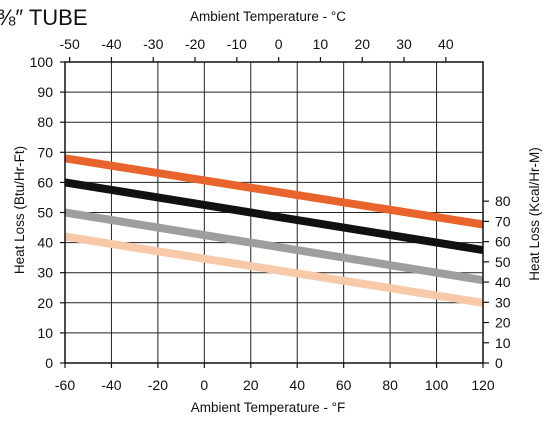 This screenshot has height=421, width=550. Describe the element at coordinates (404, 44) in the screenshot. I see `top-tick-label: 30` at that location.